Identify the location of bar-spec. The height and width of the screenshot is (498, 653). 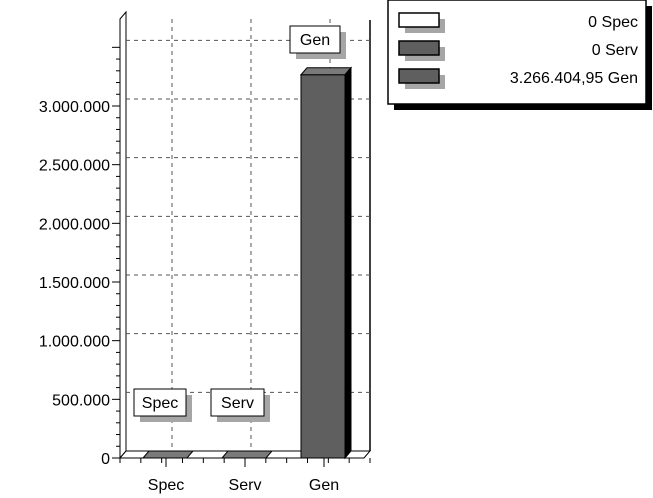
(168, 454).